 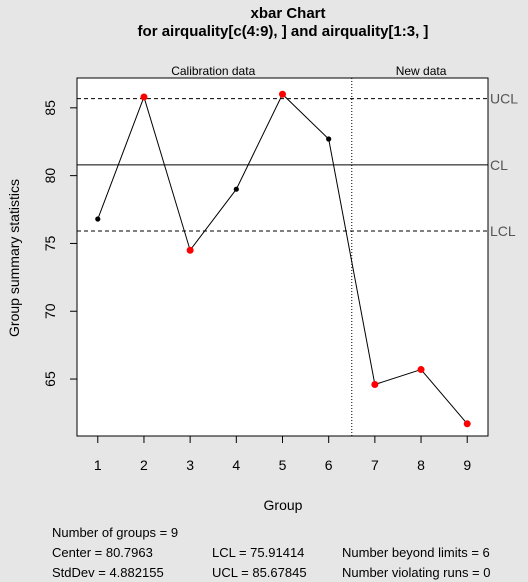 I want to click on x-tick-label: 1, so click(x=98, y=465).